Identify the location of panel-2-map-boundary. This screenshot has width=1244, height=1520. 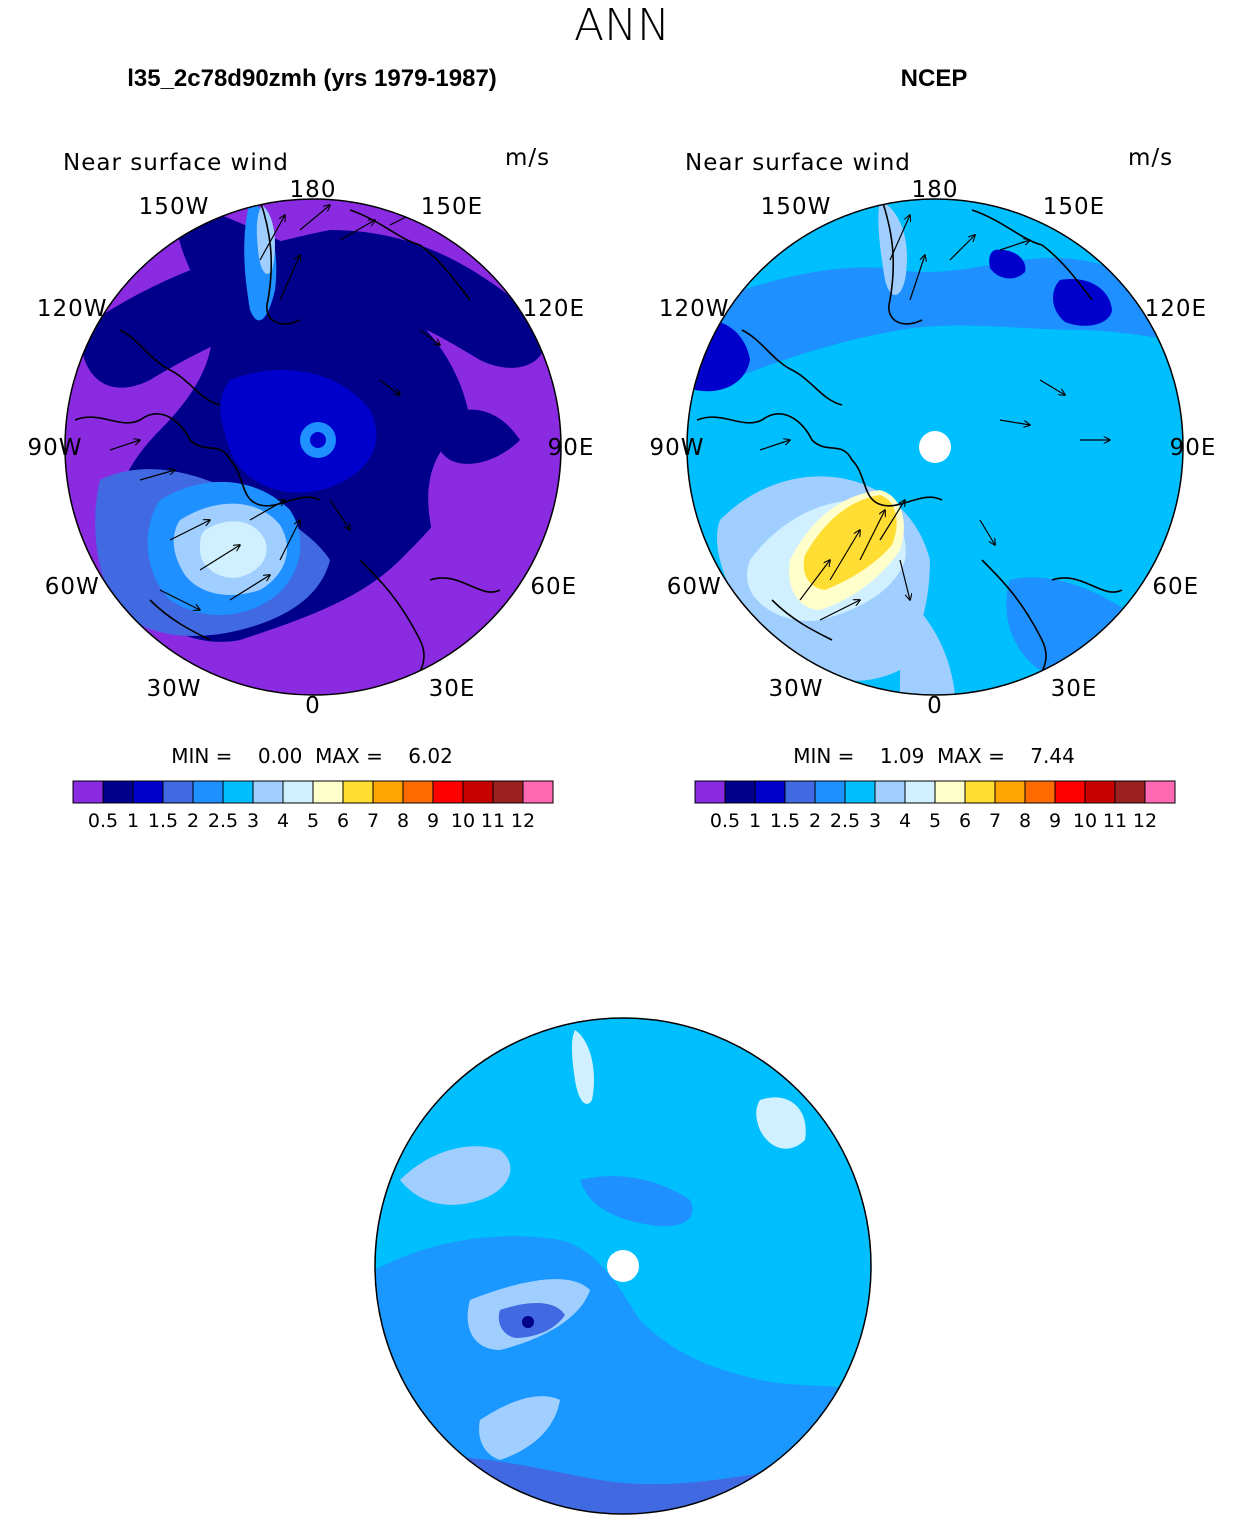
(935, 447).